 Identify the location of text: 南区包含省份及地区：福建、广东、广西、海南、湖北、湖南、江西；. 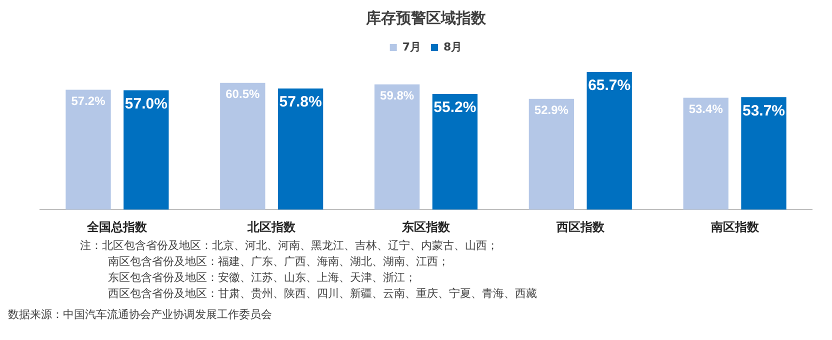
(278, 262).